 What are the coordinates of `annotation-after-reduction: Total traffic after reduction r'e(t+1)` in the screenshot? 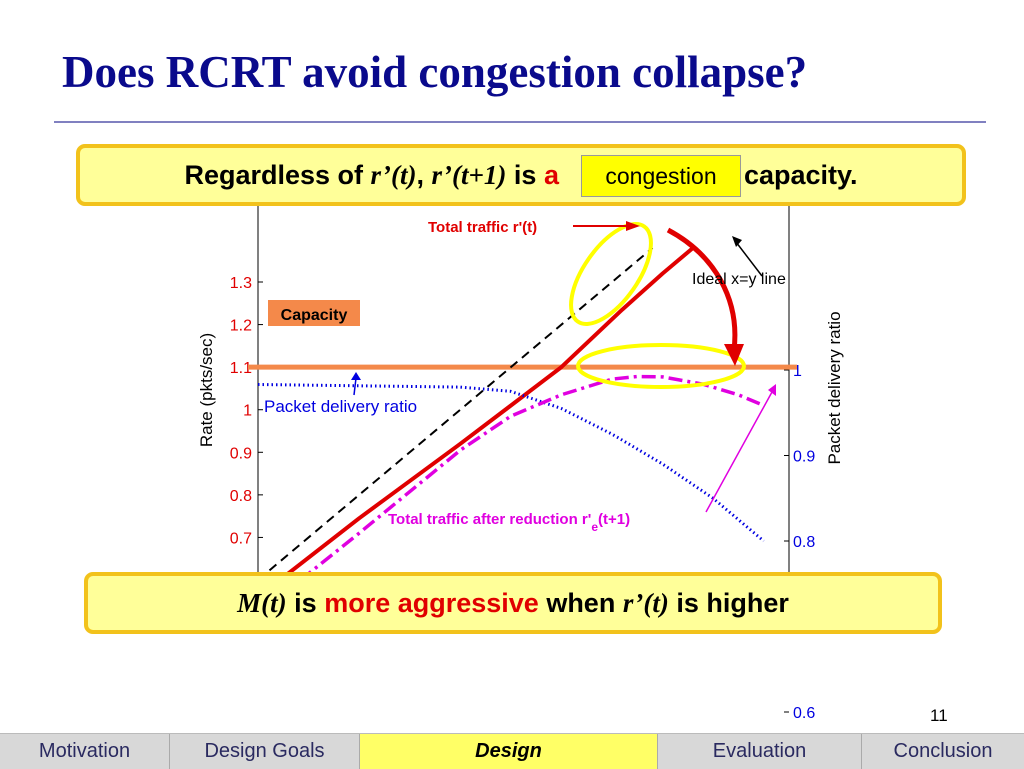 It's located at (509, 522).